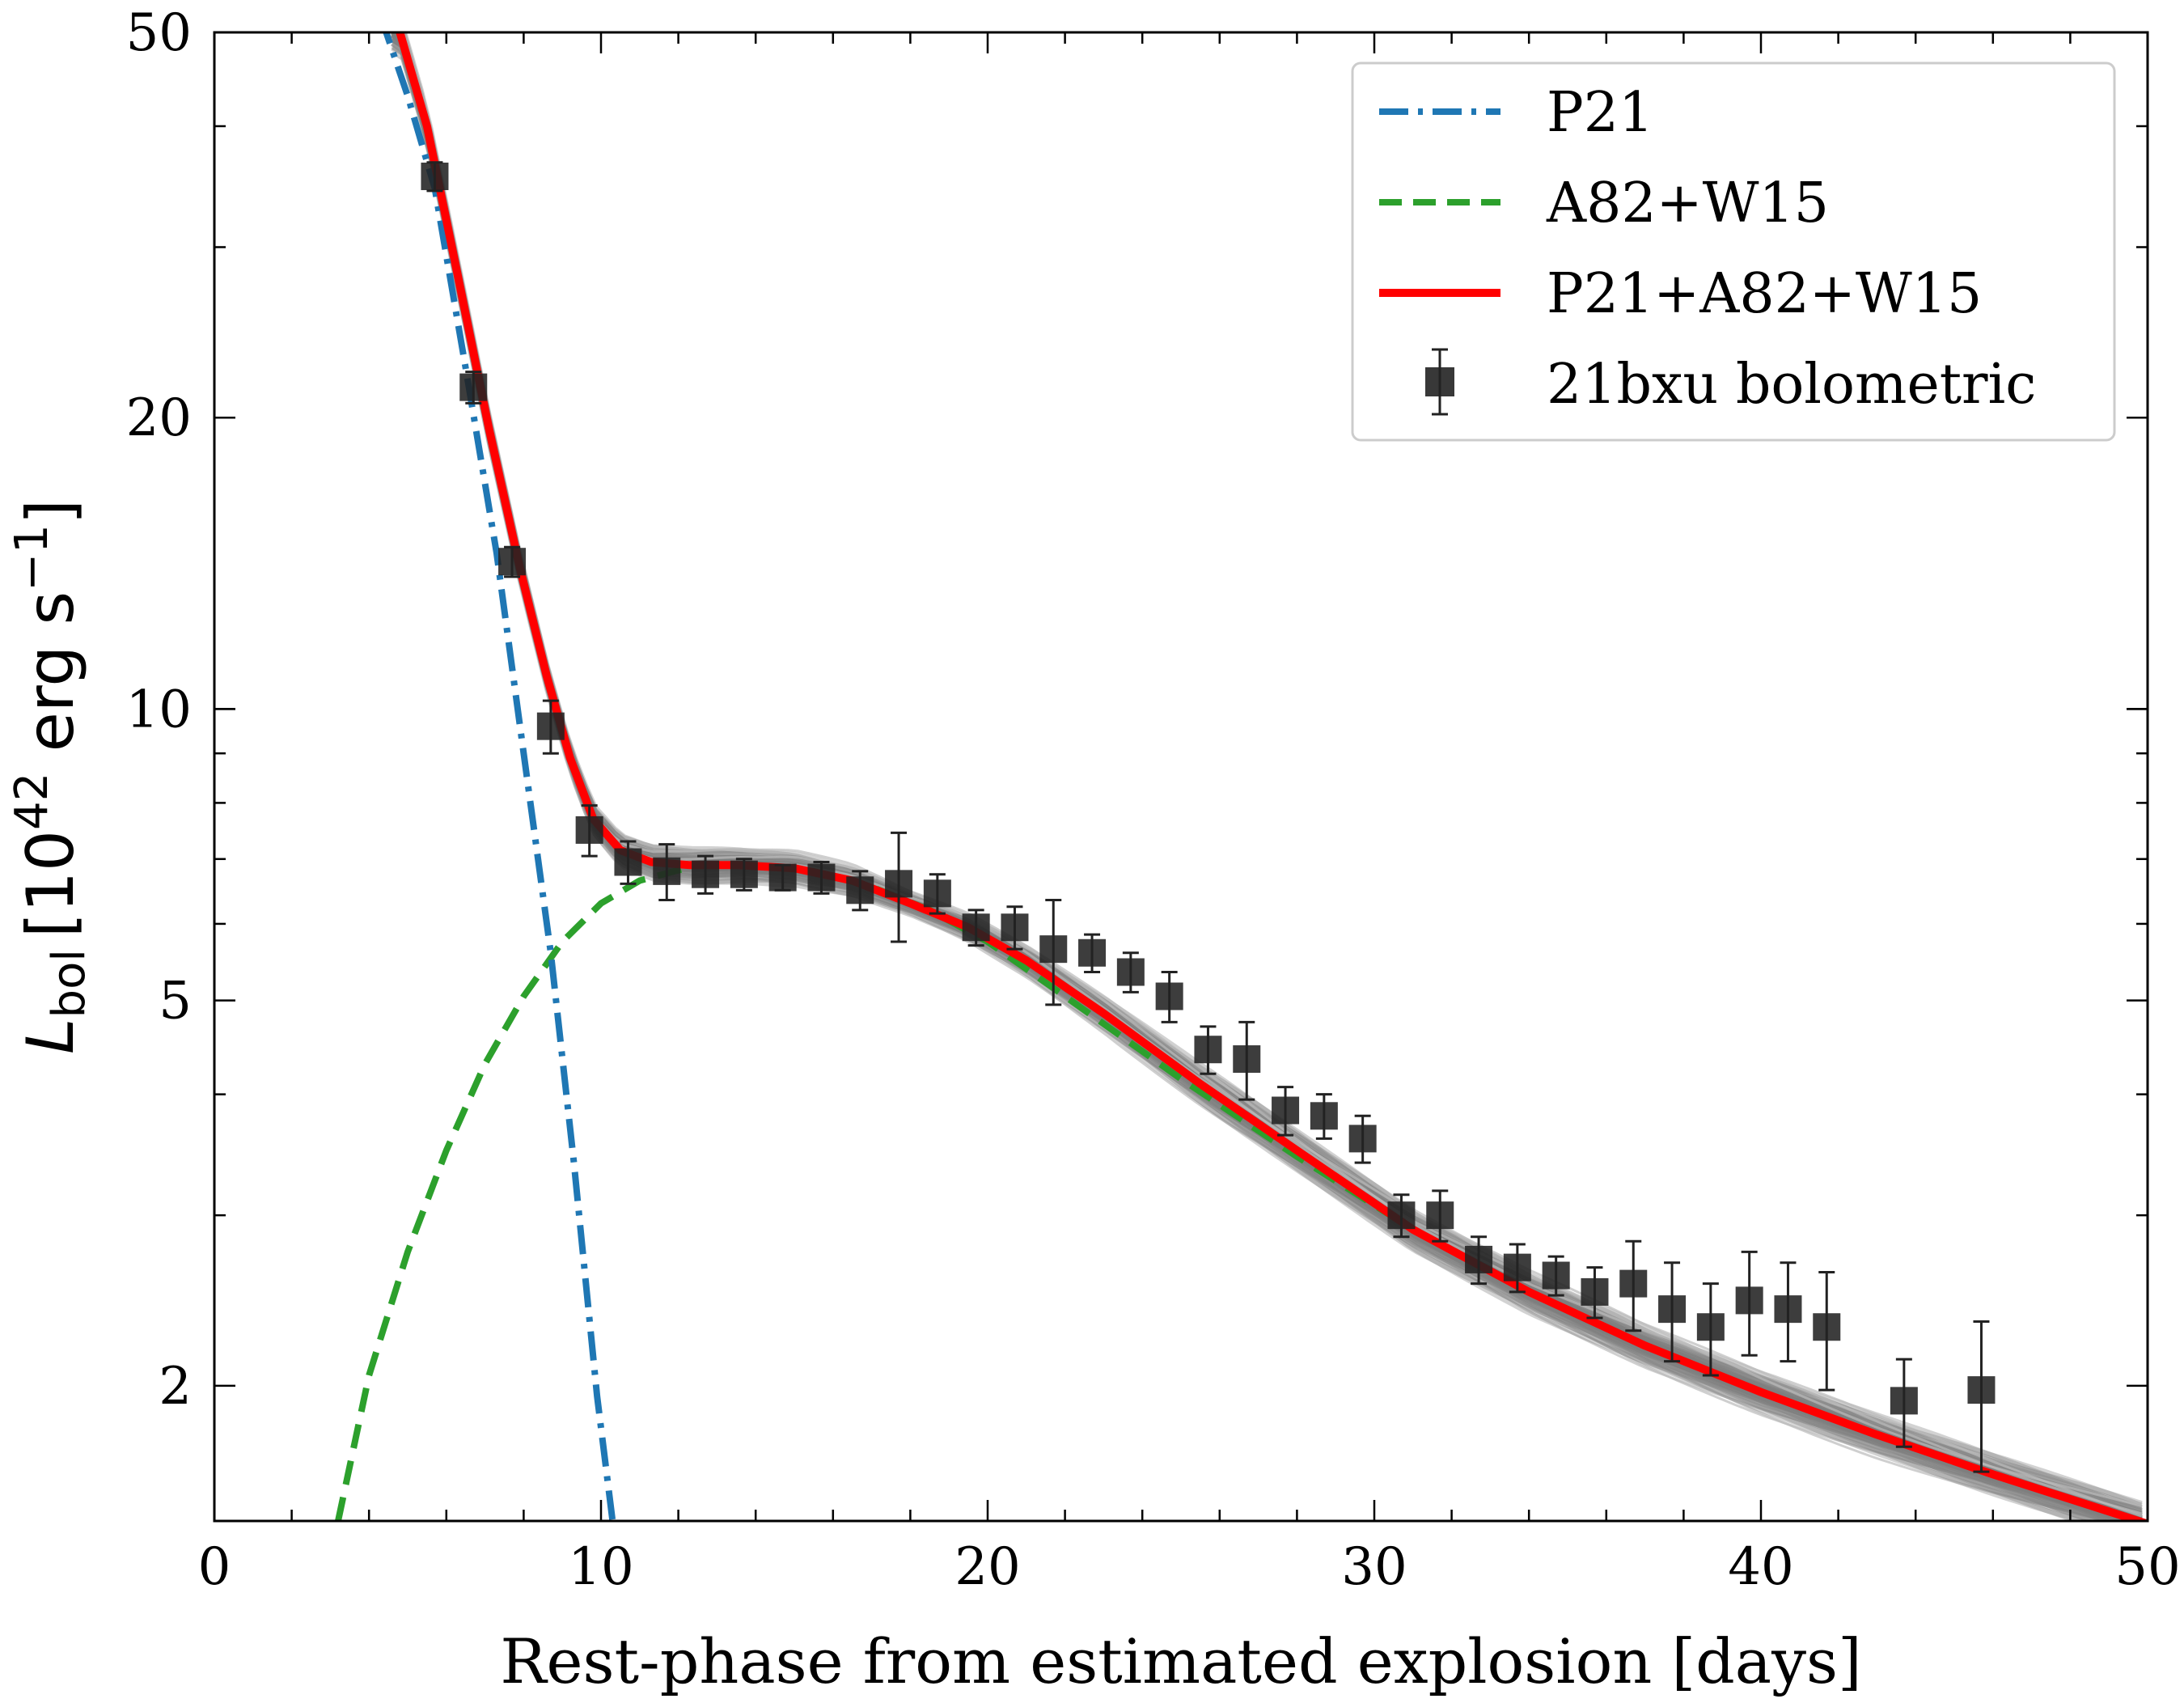  I want to click on x-tick-label: 10, so click(600, 1567).